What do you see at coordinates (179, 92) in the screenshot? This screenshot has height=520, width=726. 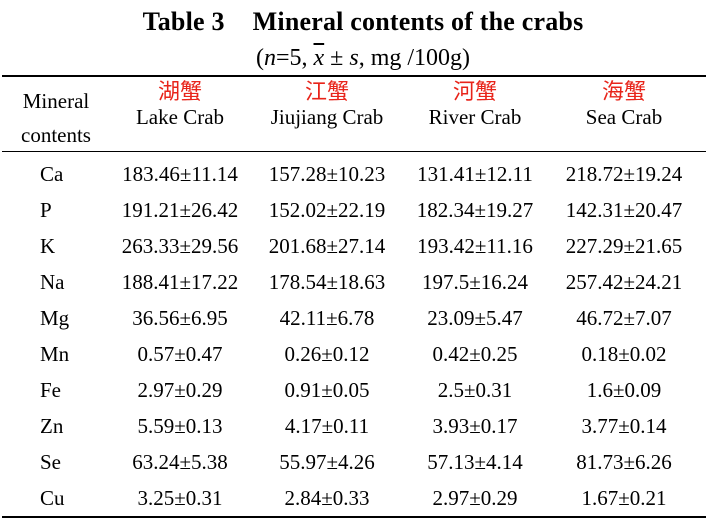 I see `header-lake-crab-cn: 湖蟹` at bounding box center [179, 92].